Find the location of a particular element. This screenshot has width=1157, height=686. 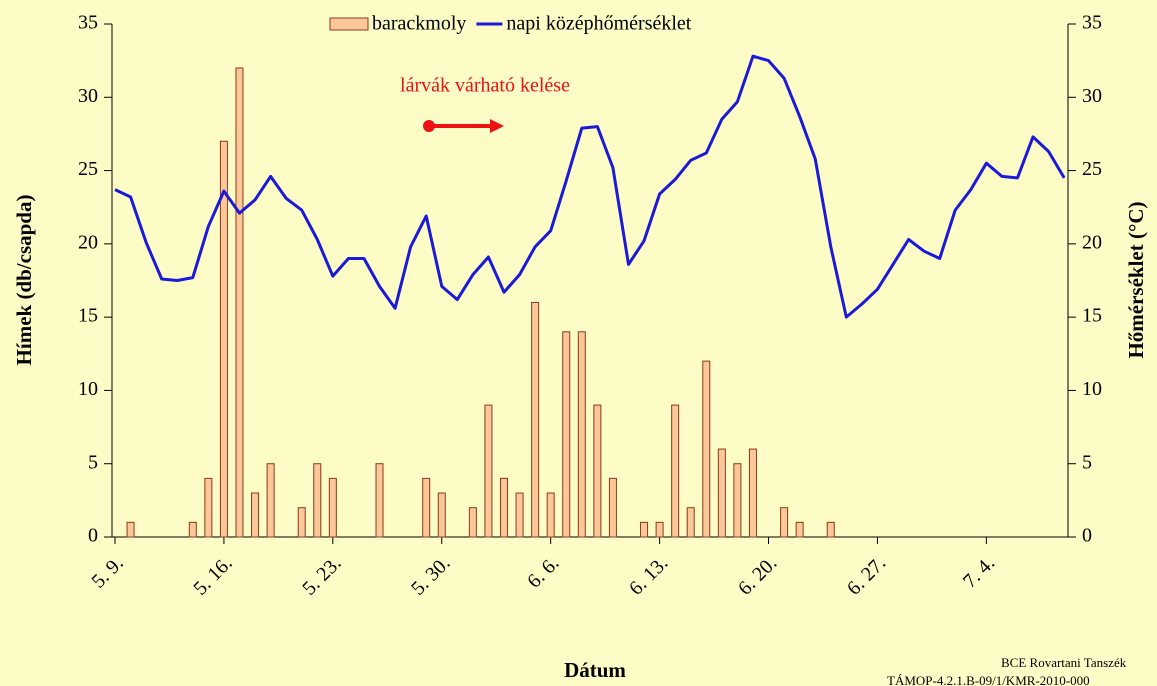

annotation: lárvák várható kelése is located at coordinates (485, 86).